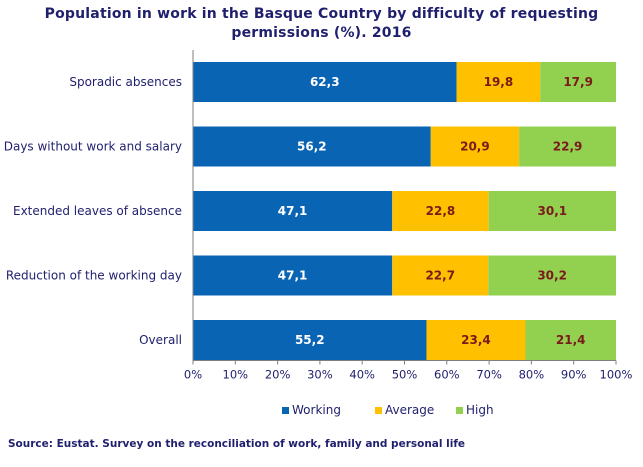 Image resolution: width=643 pixels, height=467 pixels. I want to click on data-label: 22,9, so click(568, 147).